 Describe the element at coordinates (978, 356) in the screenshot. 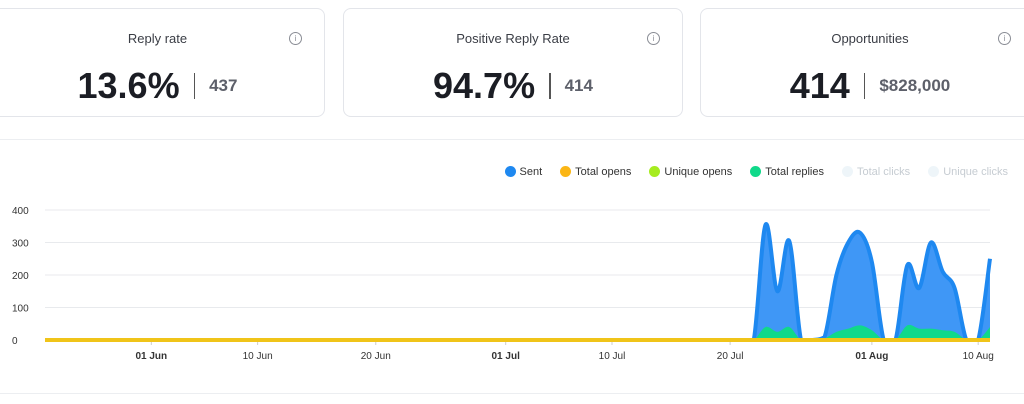

I see `x-tick-label: 10 Aug` at that location.